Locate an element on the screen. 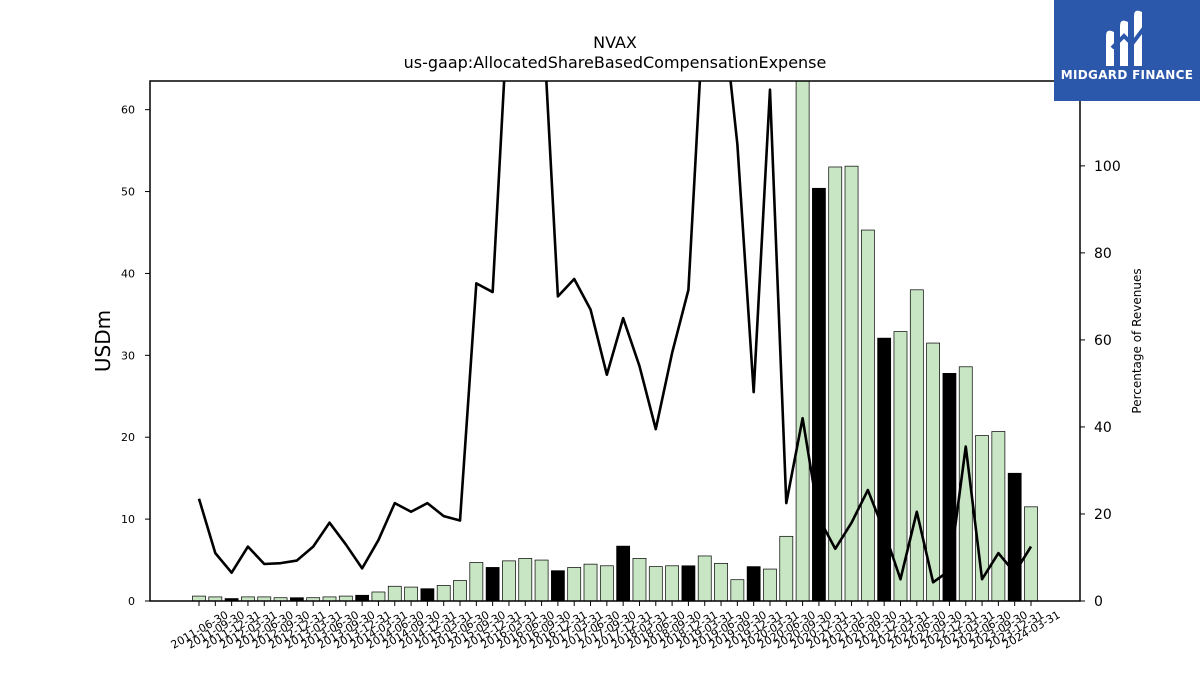  left-tick-label: 30 is located at coordinates (128, 355).